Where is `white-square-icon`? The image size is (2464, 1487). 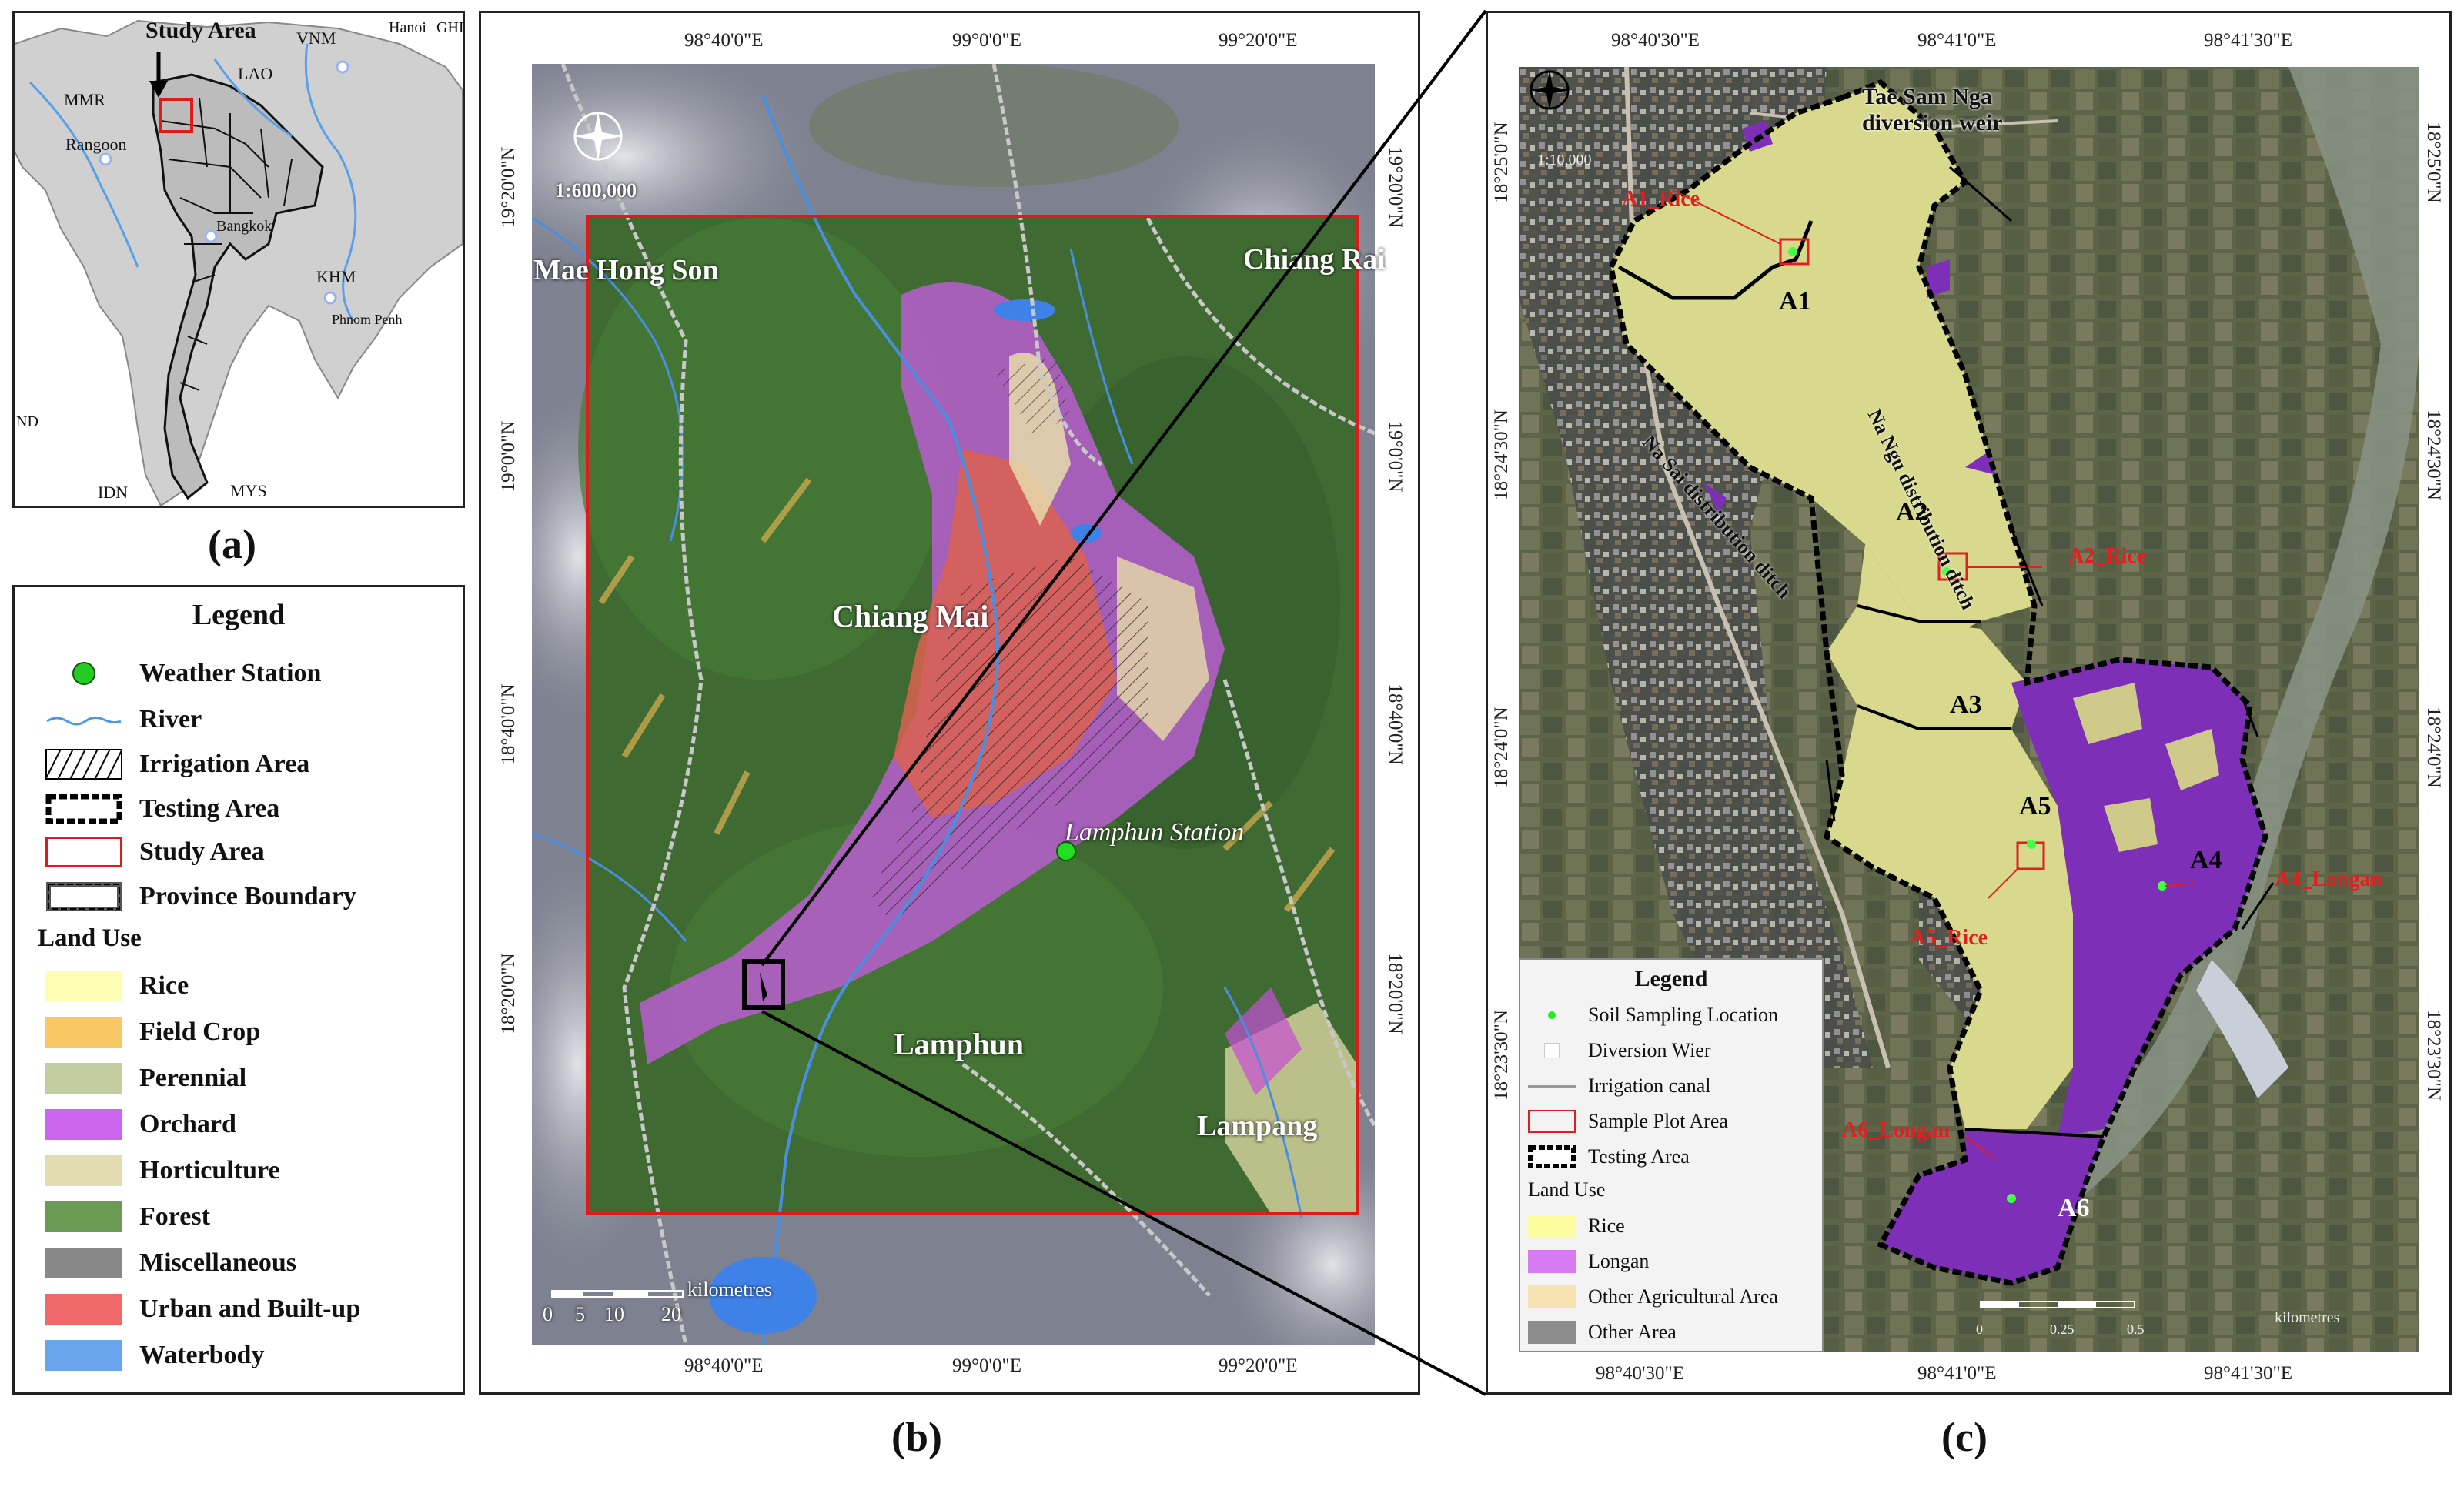
white-square-icon is located at coordinates (1552, 1050).